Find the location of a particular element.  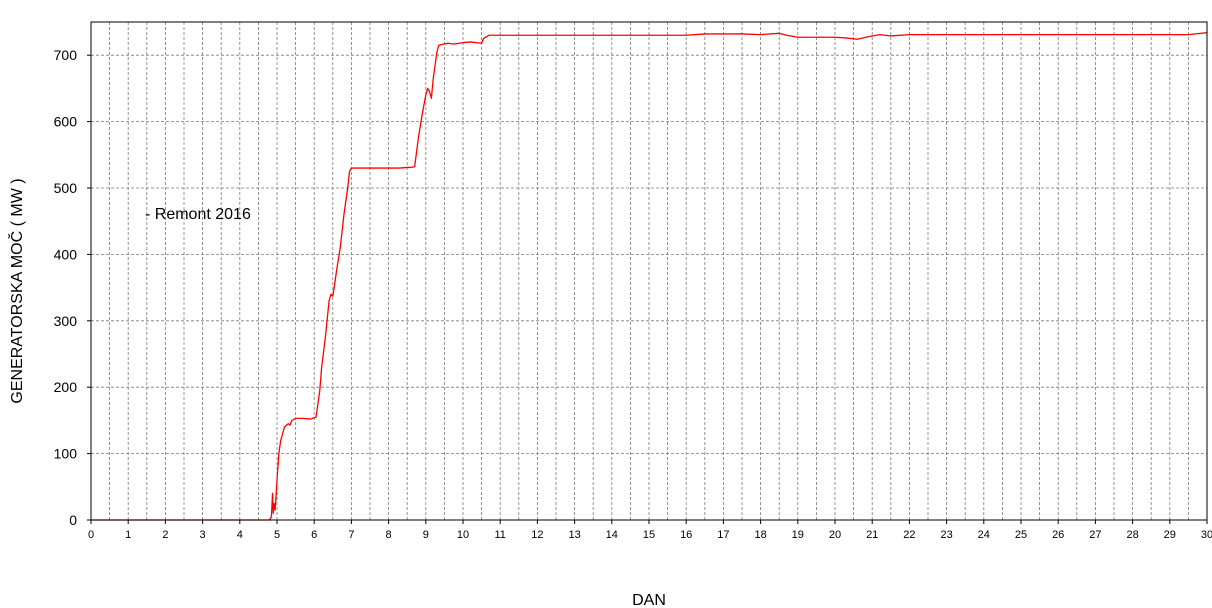

x-tick-label: 21 is located at coordinates (872, 535).